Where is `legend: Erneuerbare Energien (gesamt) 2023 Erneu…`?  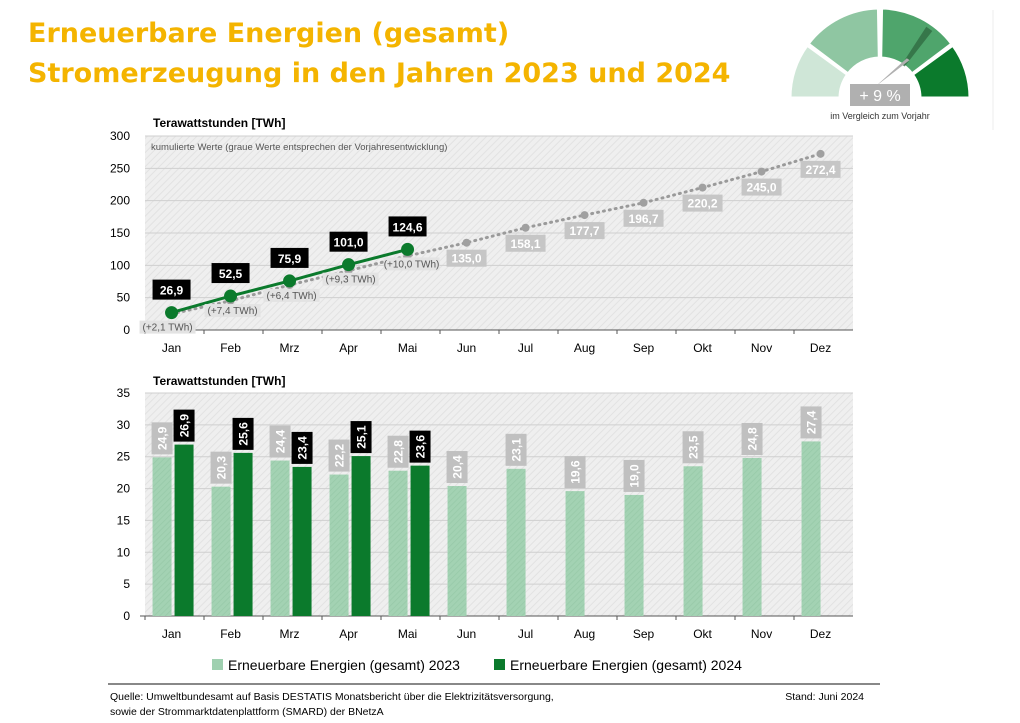
legend: Erneuerbare Energien (gesamt) 2023 Erneu… is located at coordinates (477, 665).